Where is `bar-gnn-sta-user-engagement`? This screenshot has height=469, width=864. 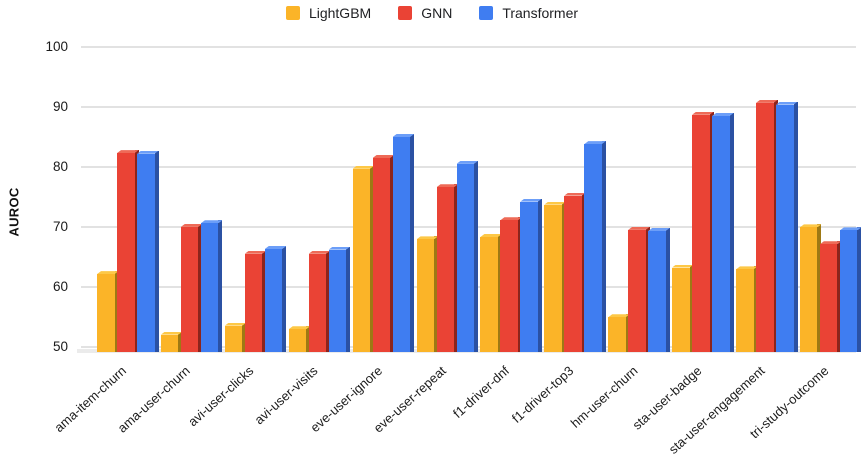
bar-gnn-sta-user-engagement is located at coordinates (767, 225).